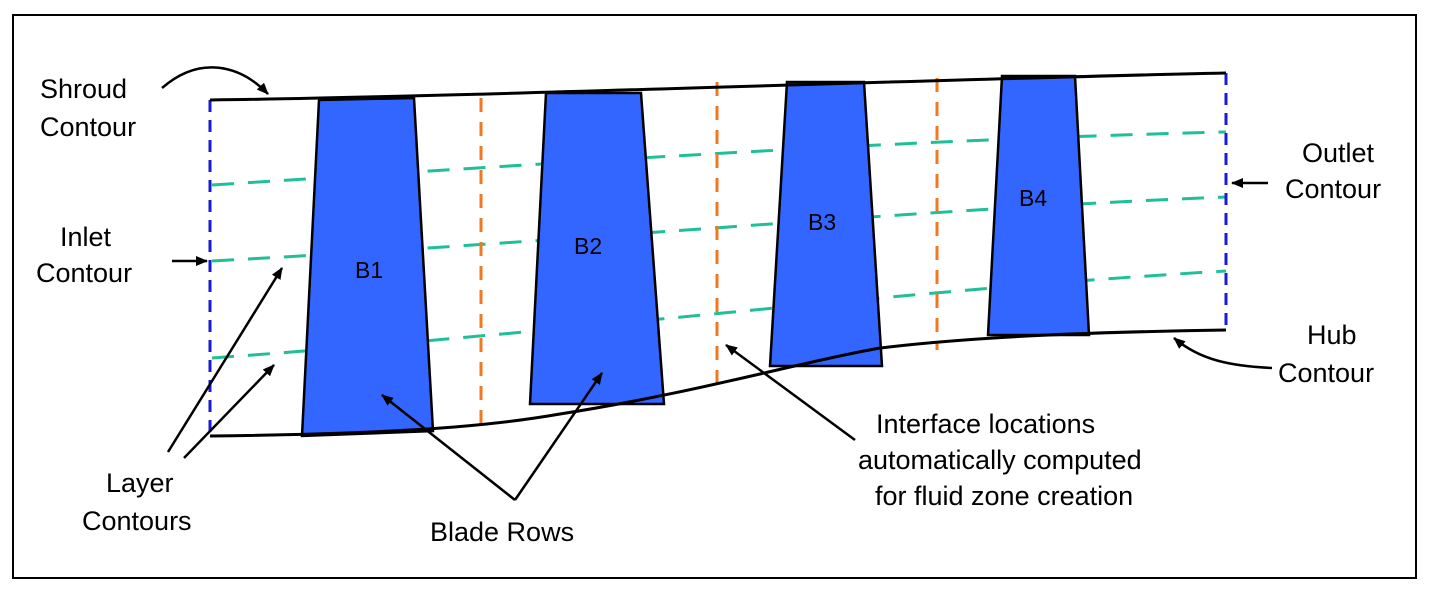 The width and height of the screenshot is (1435, 594). Describe the element at coordinates (1326, 373) in the screenshot. I see `hub-label-line2: Contour` at that location.